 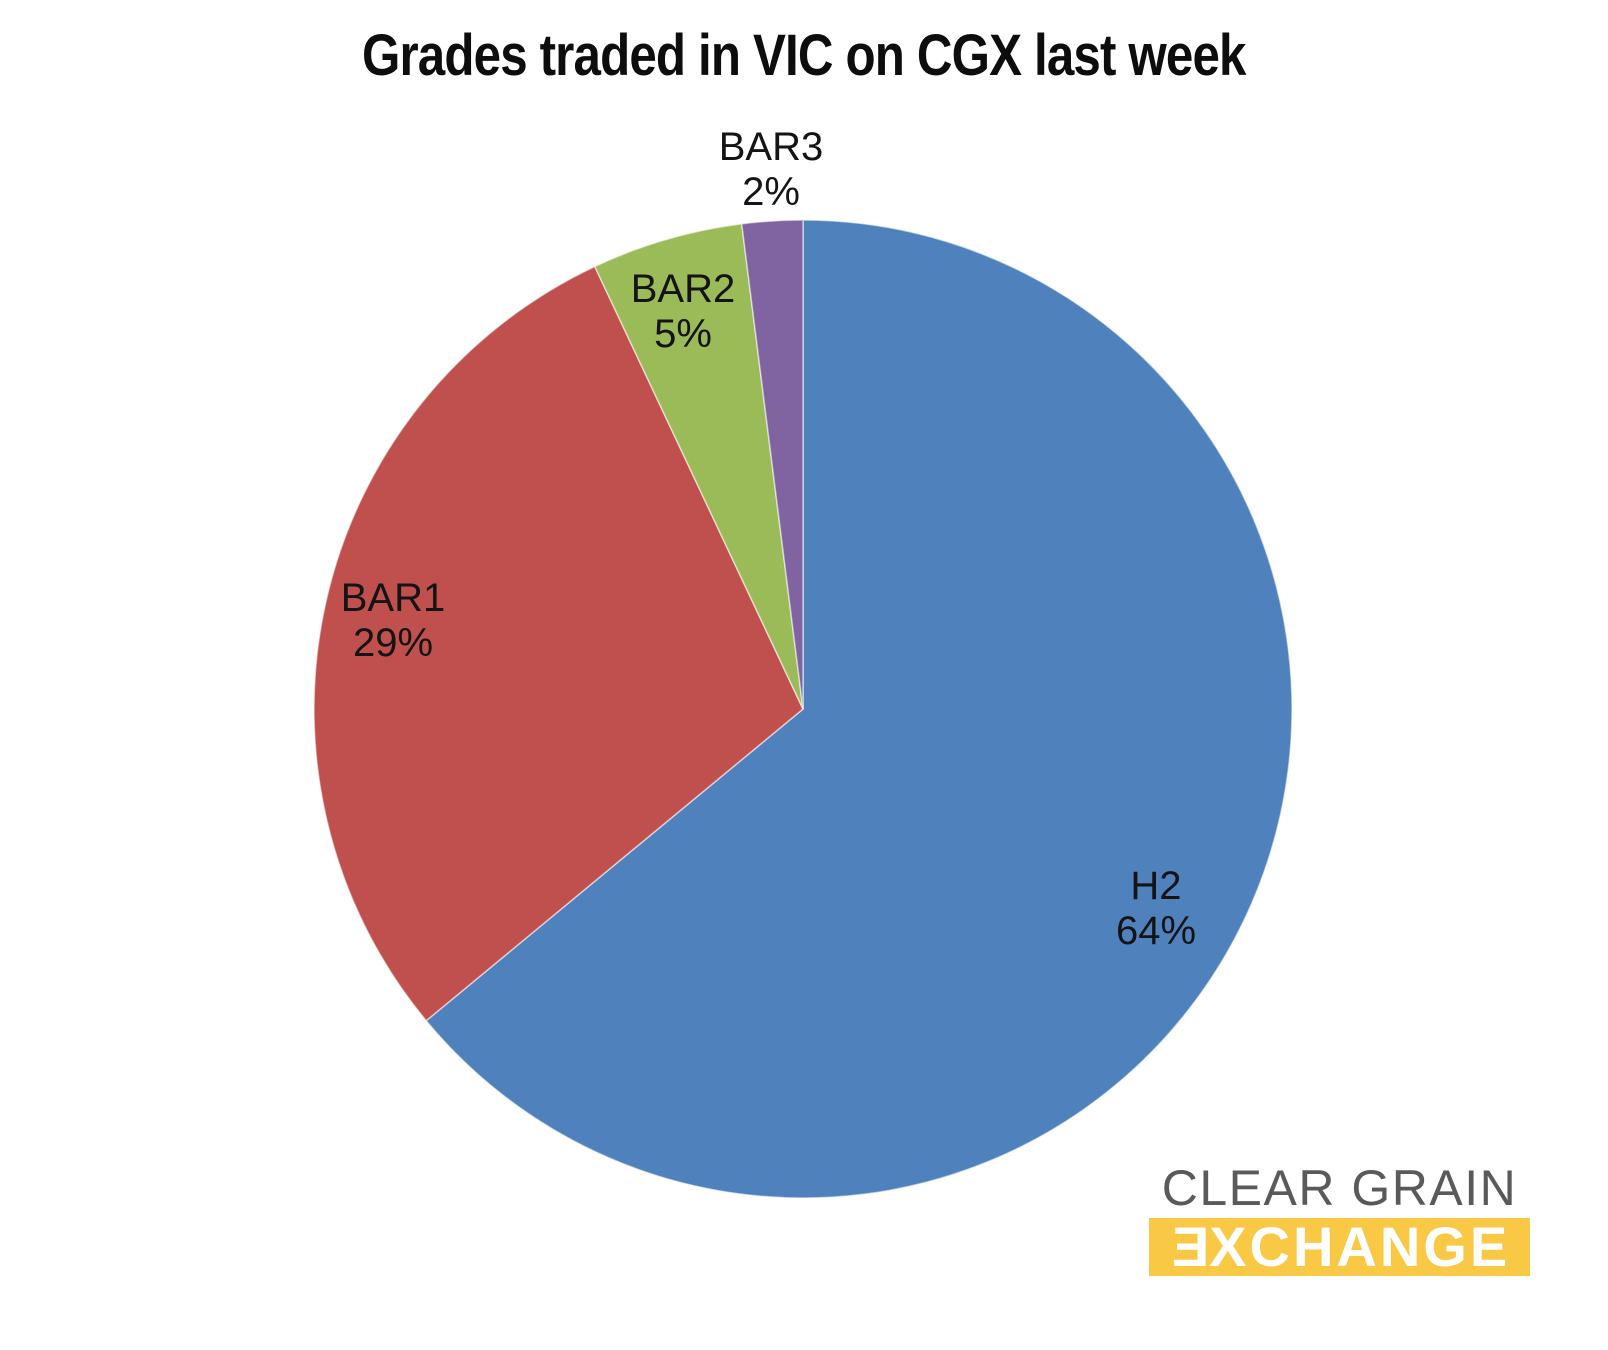 I want to click on pie-label-bar3-pct: 2%, so click(x=771, y=192).